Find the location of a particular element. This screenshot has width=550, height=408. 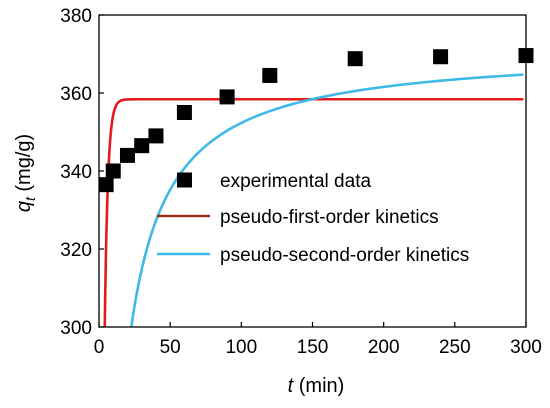

y-tick-label: 360 is located at coordinates (76, 94).